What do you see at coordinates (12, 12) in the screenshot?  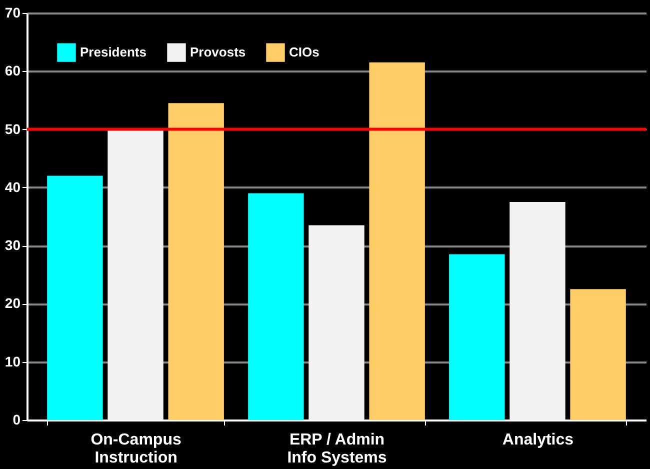 I see `y-tick-label: 70` at bounding box center [12, 12].